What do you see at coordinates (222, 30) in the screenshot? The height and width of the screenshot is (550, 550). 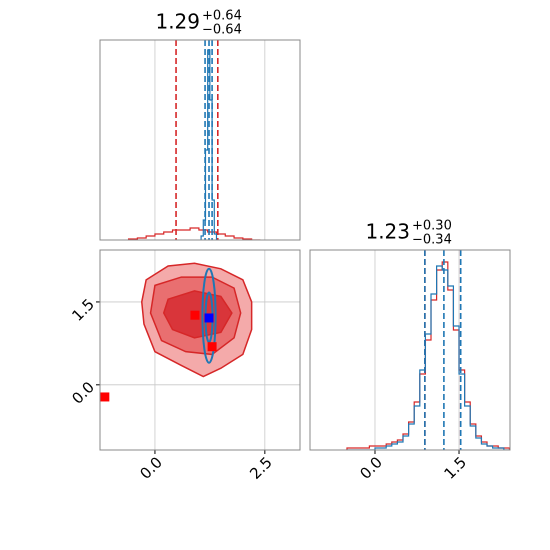 I see `title-lower: −0.64` at bounding box center [222, 30].